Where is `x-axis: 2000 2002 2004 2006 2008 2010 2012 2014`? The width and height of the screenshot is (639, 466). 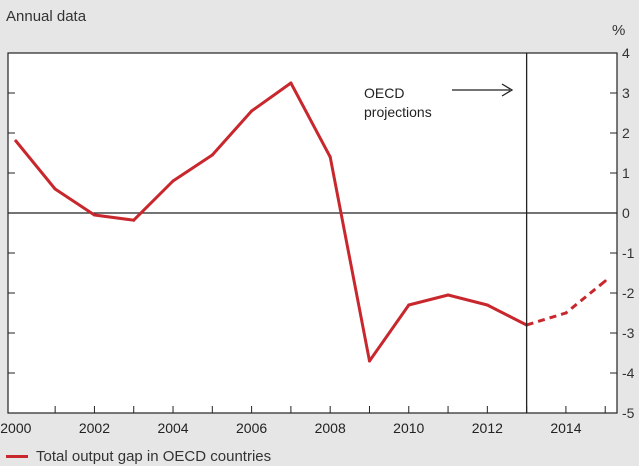
x-axis: 2000 2002 2004 2006 2008 2010 2012 2014 is located at coordinates (303, 421).